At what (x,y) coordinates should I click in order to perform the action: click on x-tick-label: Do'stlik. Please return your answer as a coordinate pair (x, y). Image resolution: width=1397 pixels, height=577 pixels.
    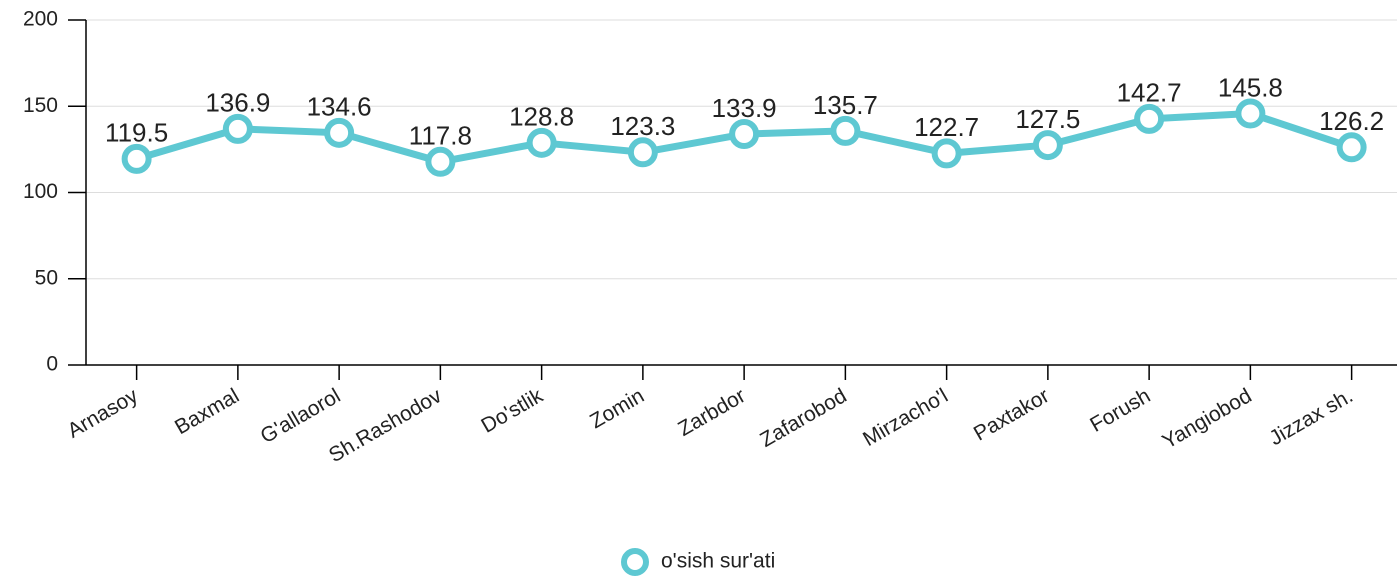
    Looking at the image, I should click on (512, 411).